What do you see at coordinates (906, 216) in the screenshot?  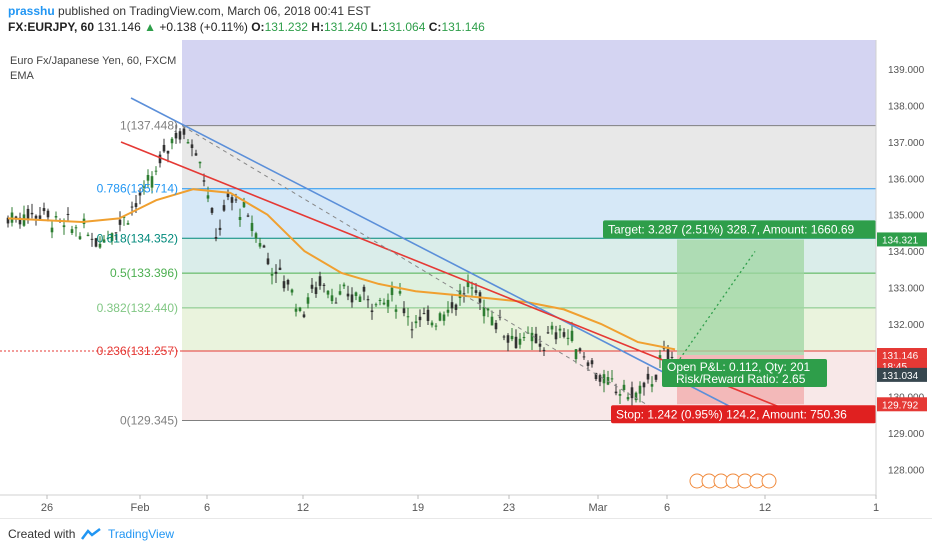 I see `price-tick-label: 135.000` at bounding box center [906, 216].